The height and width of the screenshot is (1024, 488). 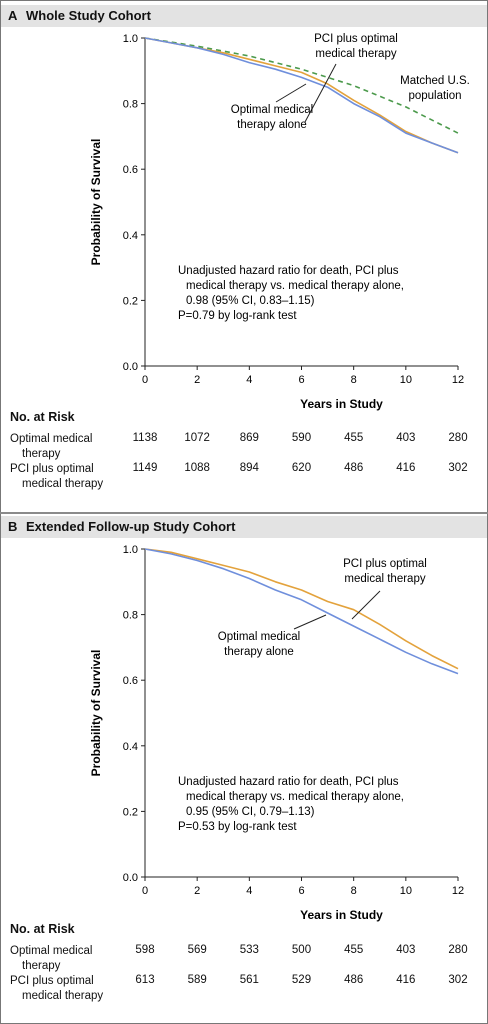 I want to click on panel-b-title: Extended Follow-up Study Cohort, so click(x=131, y=526).